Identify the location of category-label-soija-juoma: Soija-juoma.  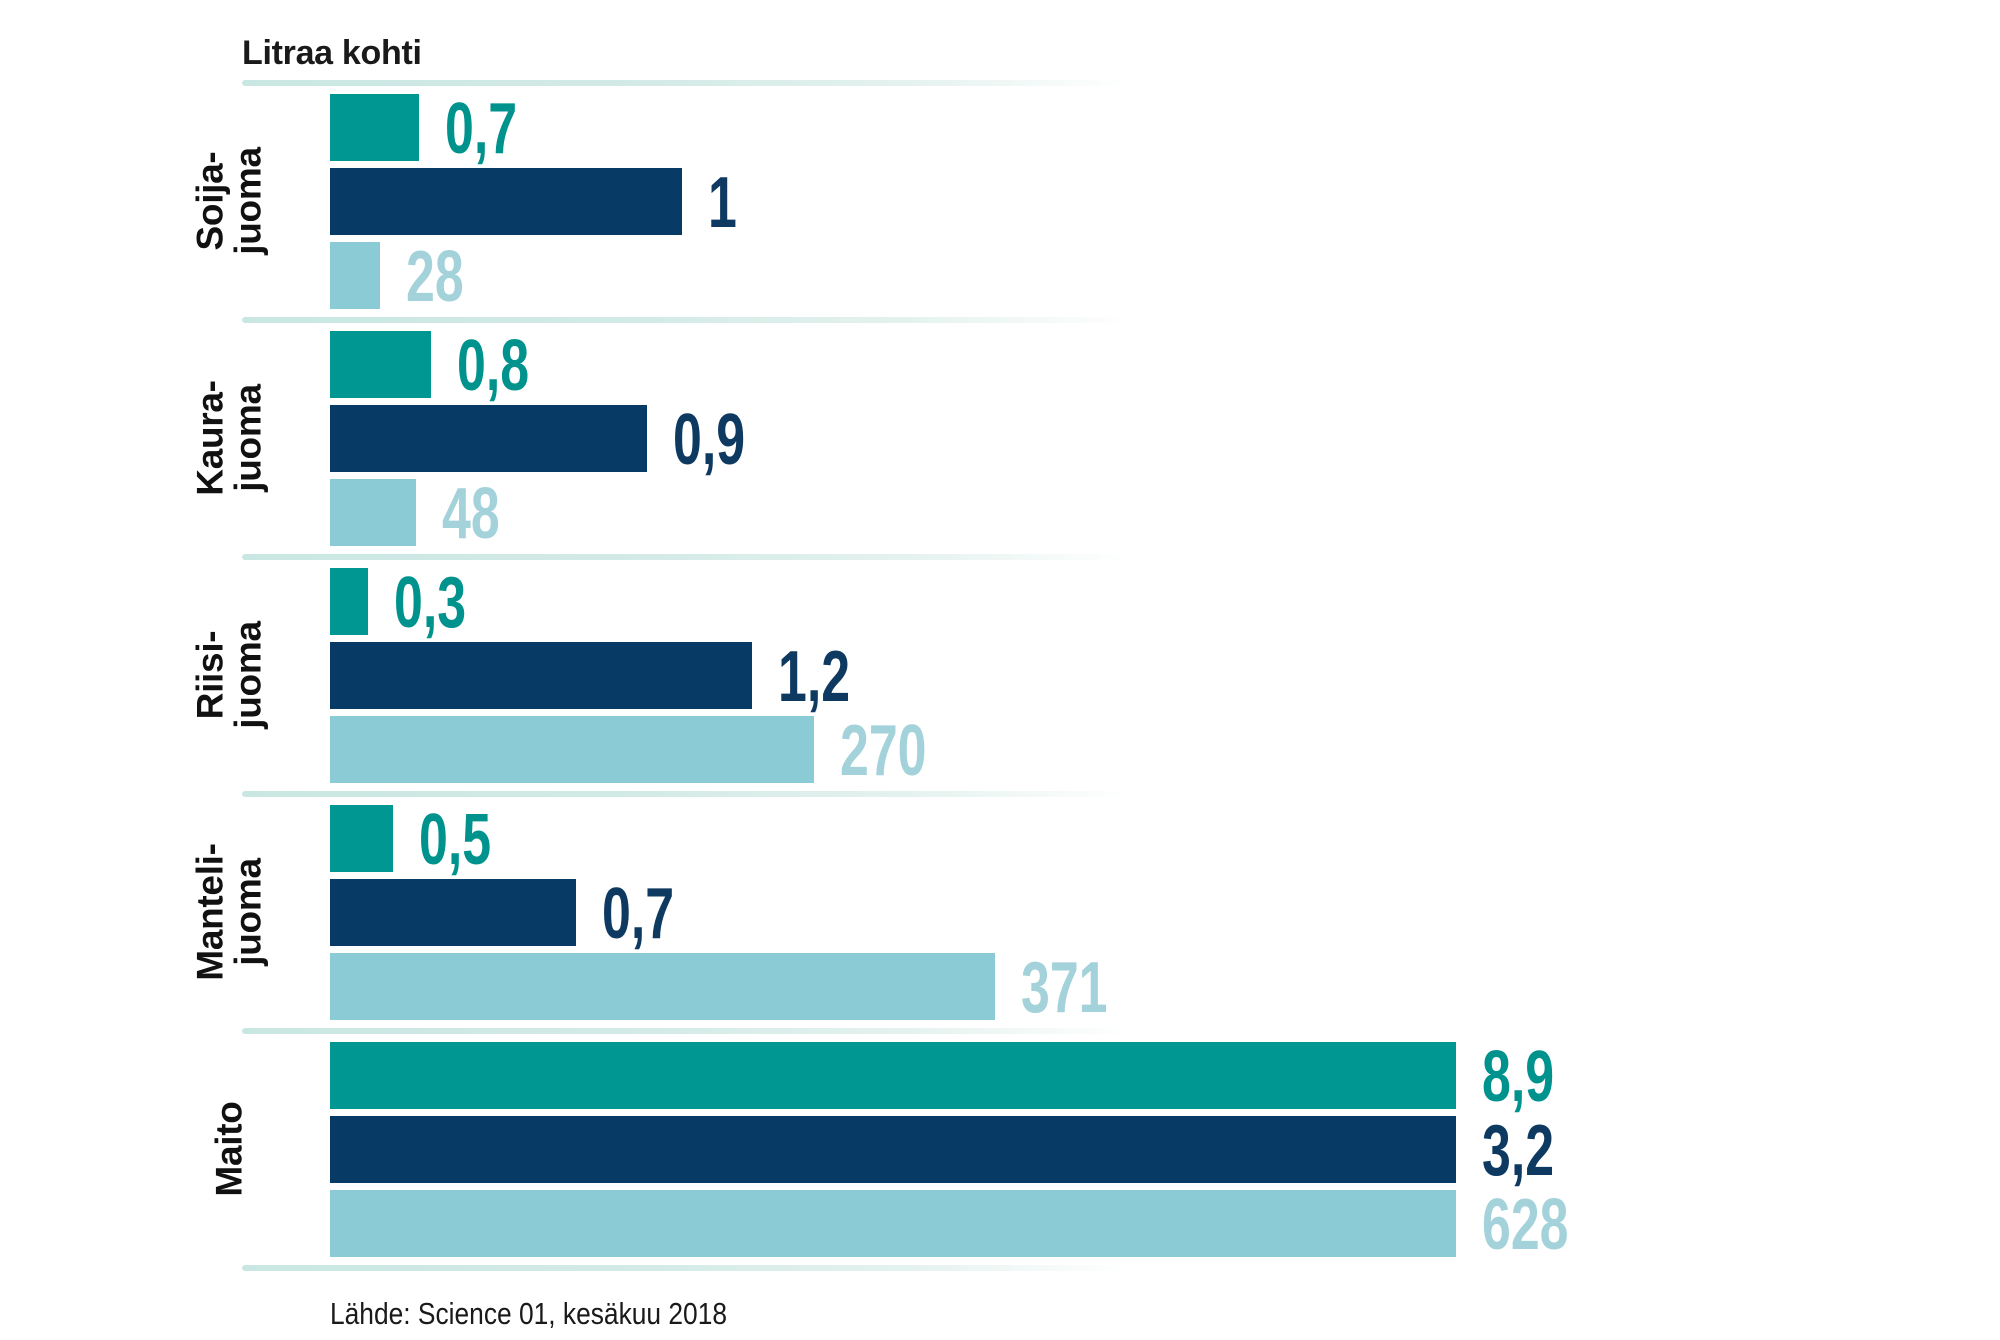
(230, 201).